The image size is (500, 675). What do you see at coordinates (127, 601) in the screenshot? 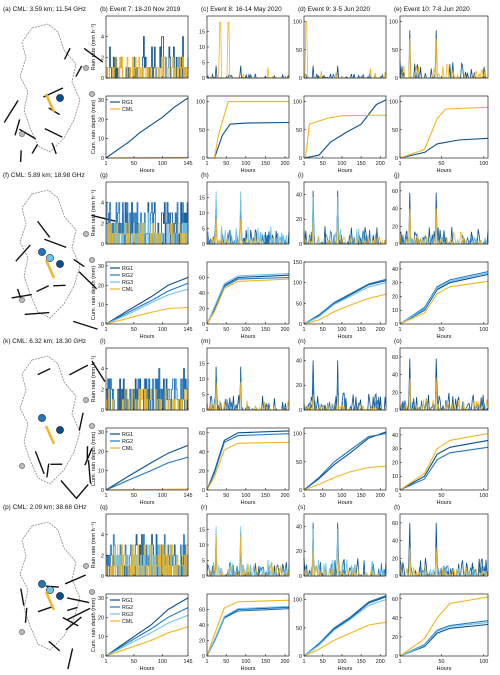
I see `legend-label-rg1: RG1` at bounding box center [127, 601].